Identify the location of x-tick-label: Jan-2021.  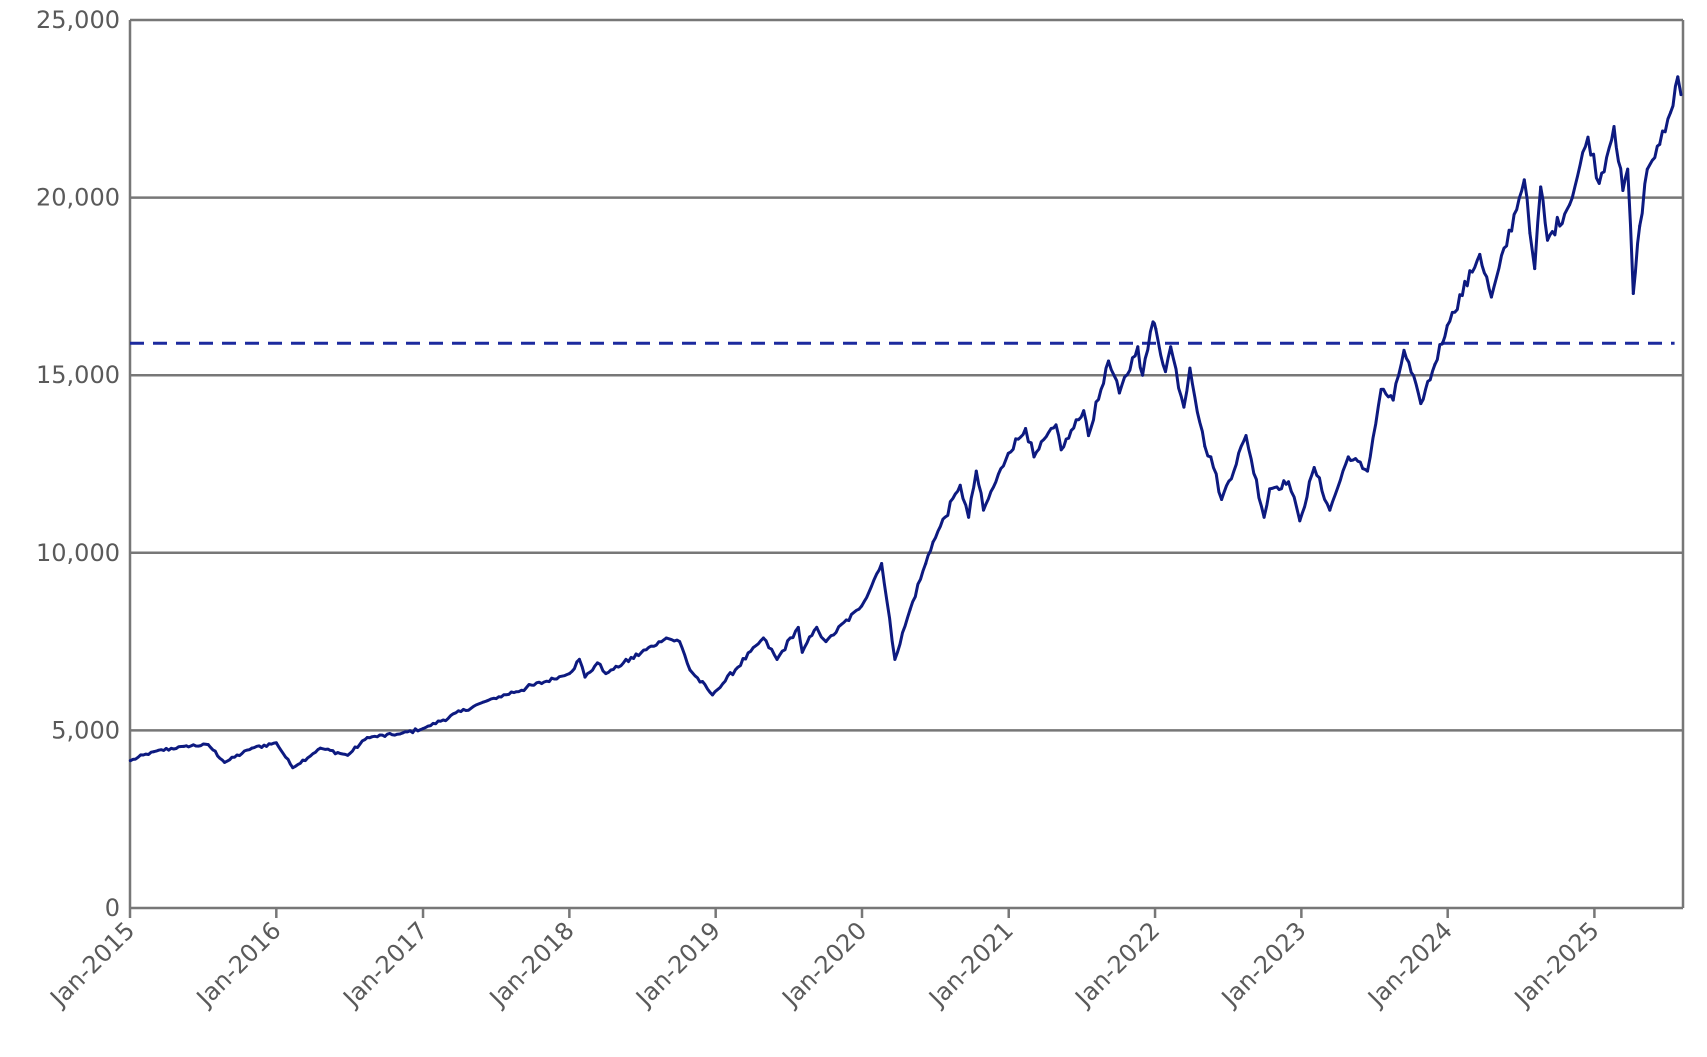
(970, 964).